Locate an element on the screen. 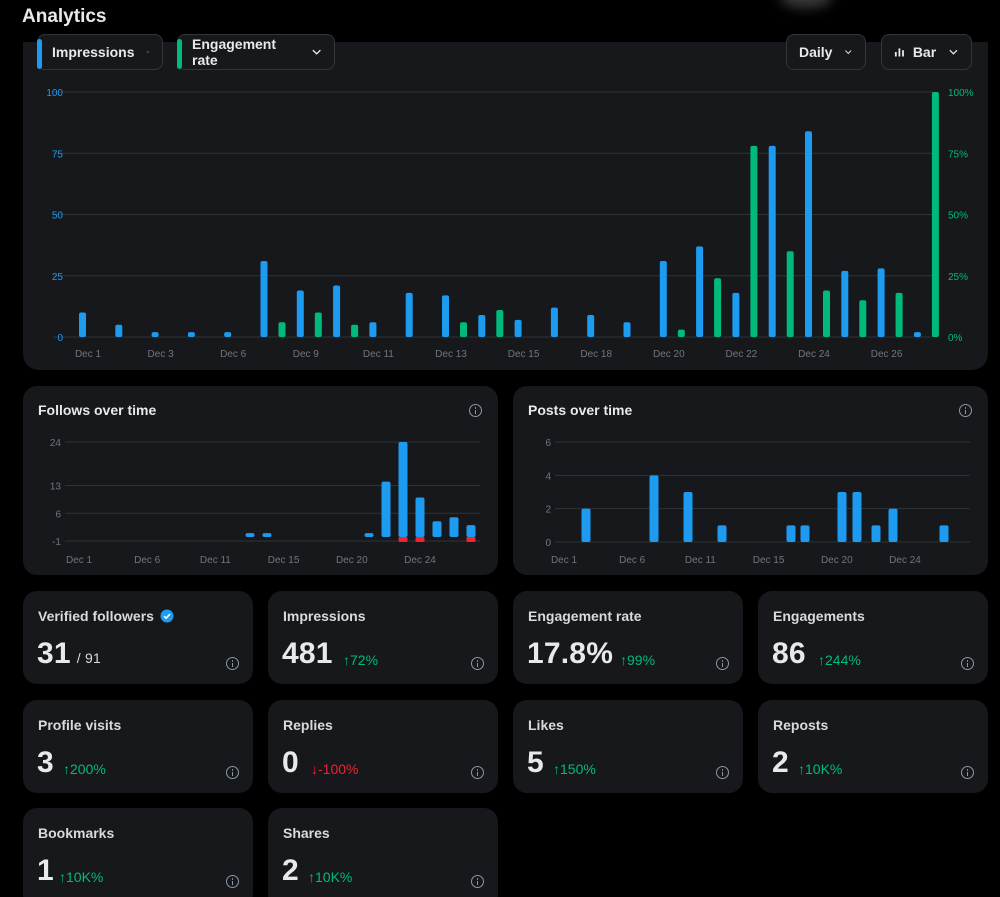 The width and height of the screenshot is (1000, 897). y-tick-label: 0 is located at coordinates (548, 543).